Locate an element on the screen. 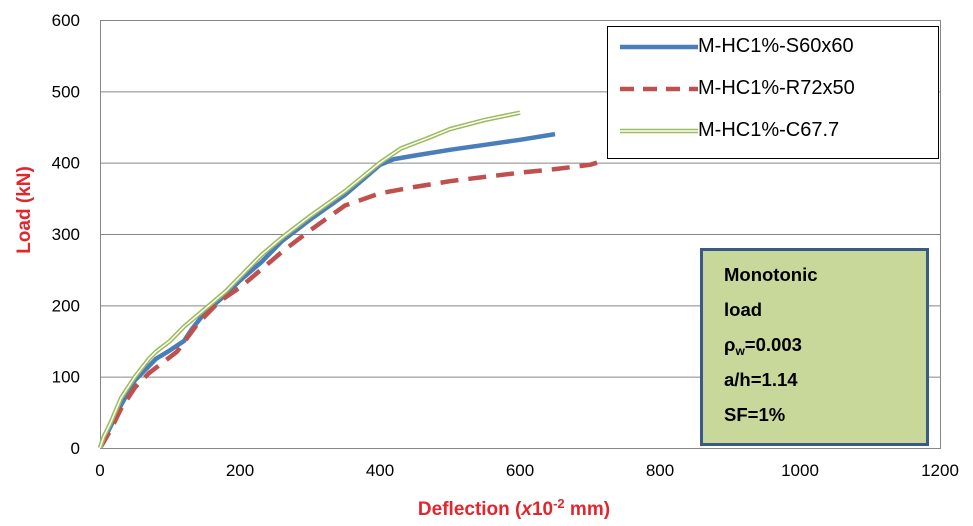 This screenshot has height=526, width=973. legend-item-s60x60: M-HC1%-S60x60 is located at coordinates (773, 47).